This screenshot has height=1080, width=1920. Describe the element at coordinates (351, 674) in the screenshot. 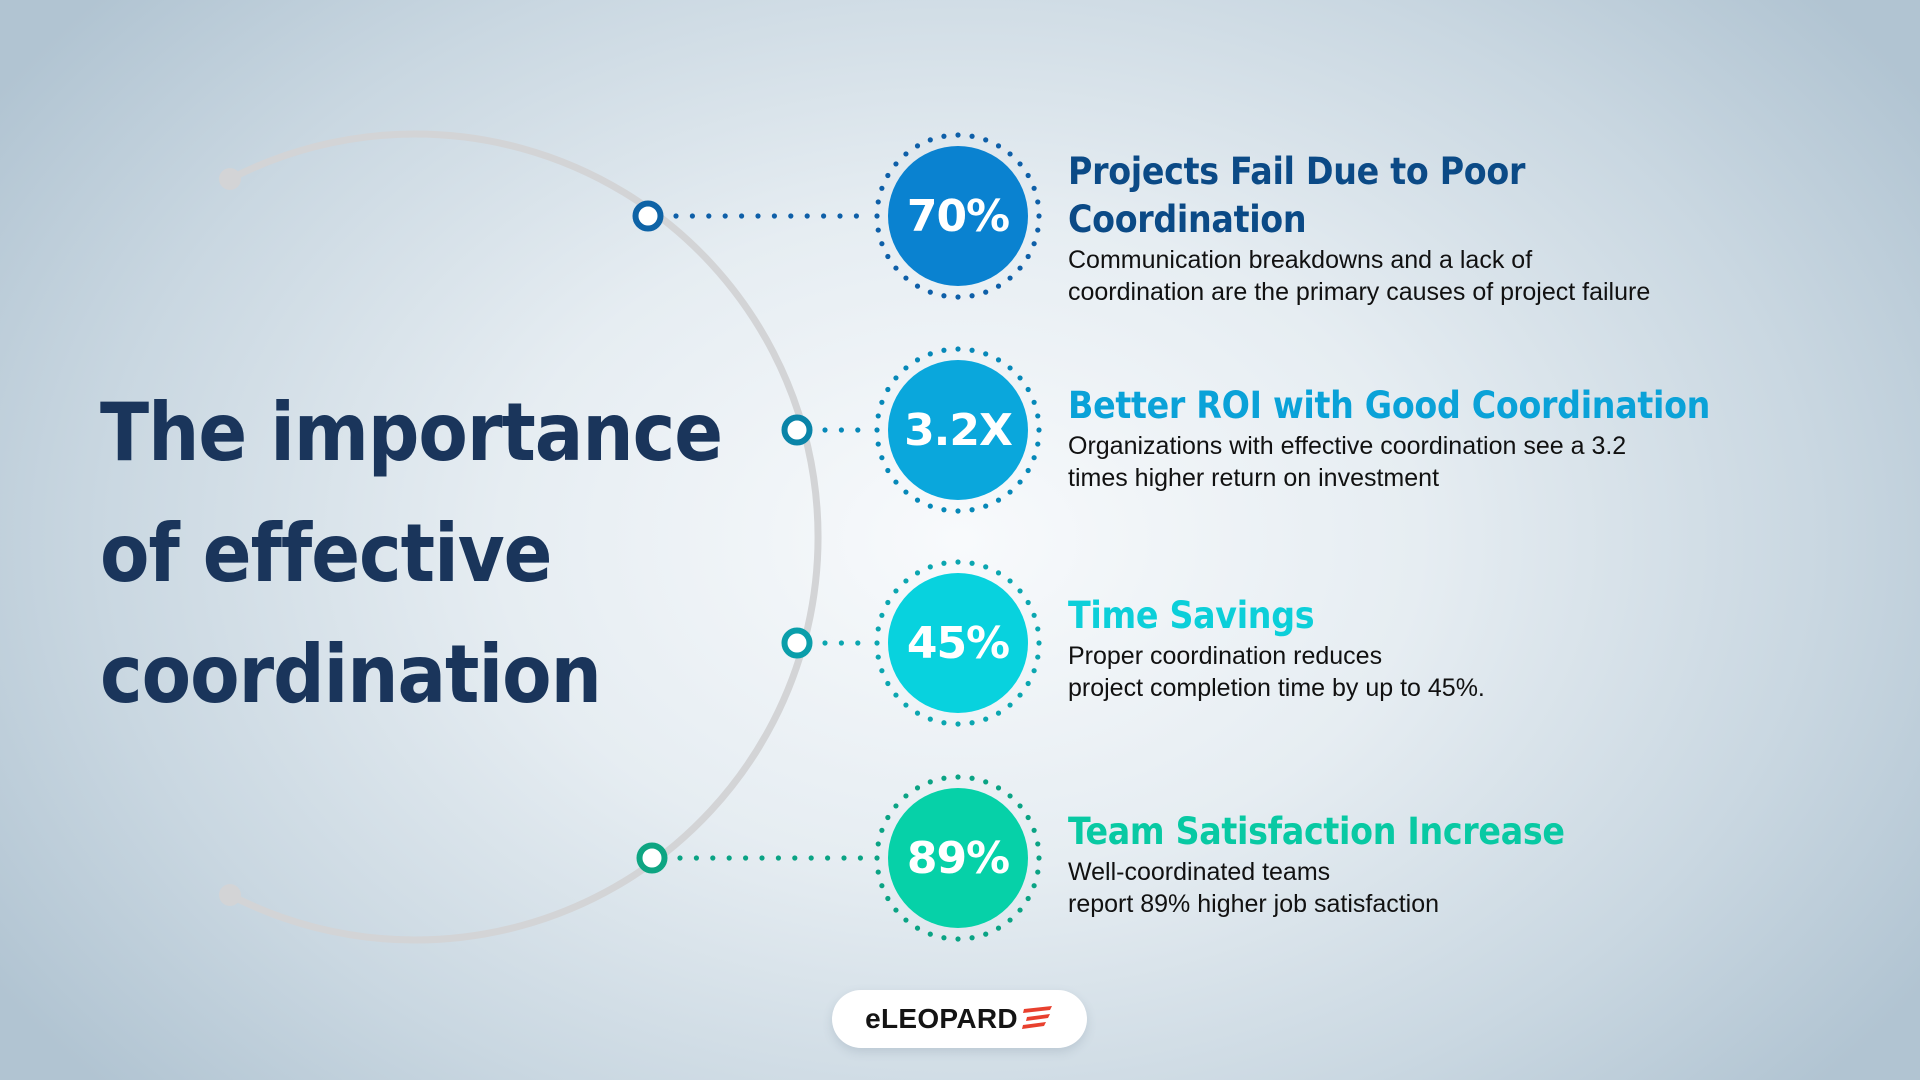

I see `title-line-3: coordination` at that location.